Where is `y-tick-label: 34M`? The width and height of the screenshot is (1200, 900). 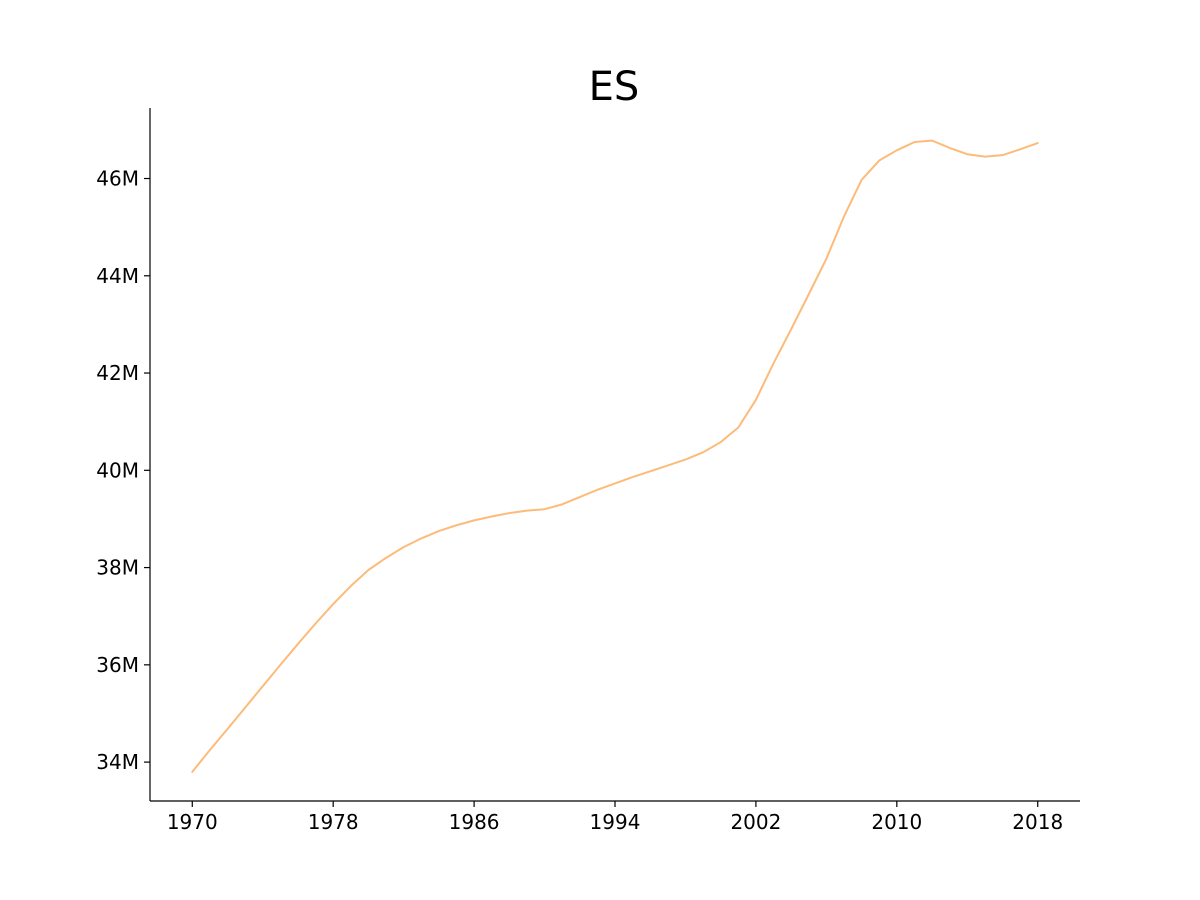 y-tick-label: 34M is located at coordinates (117, 762).